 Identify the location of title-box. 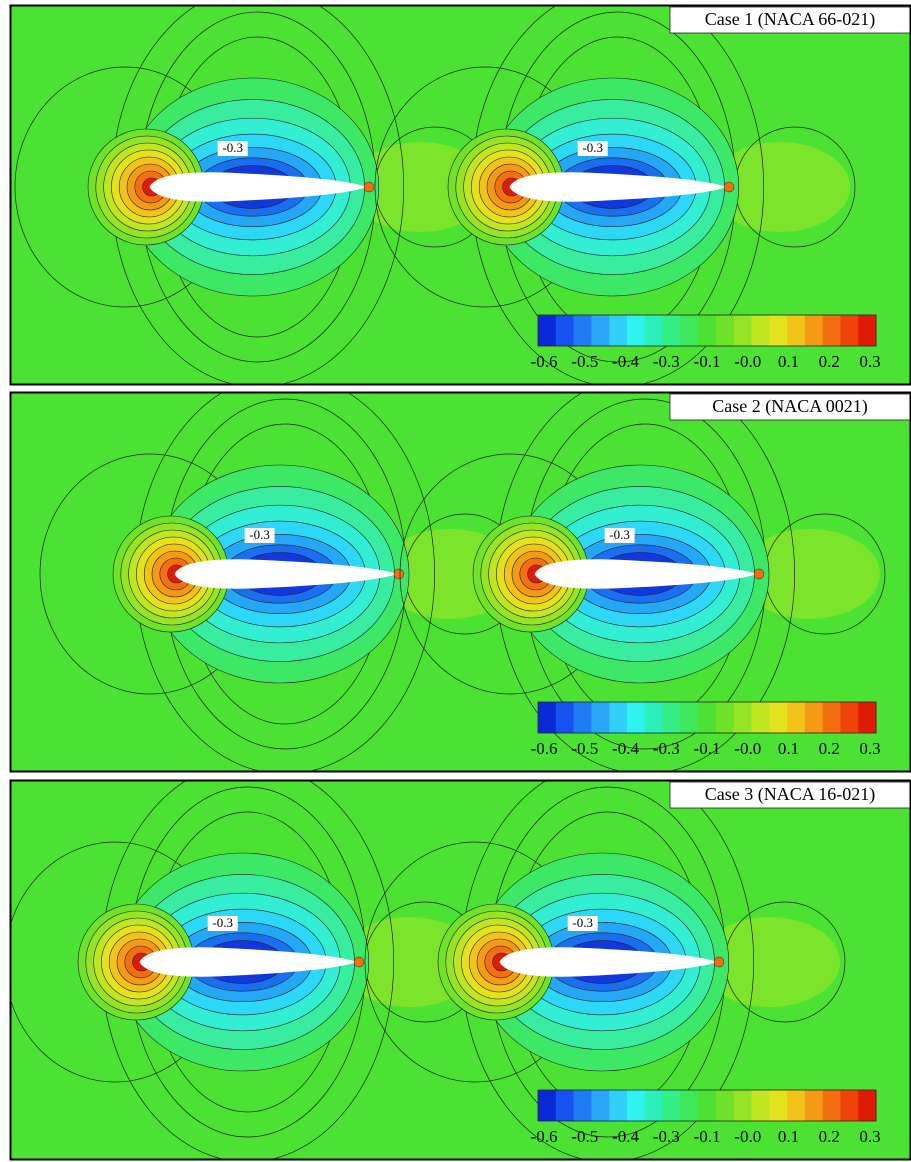
(790, 20).